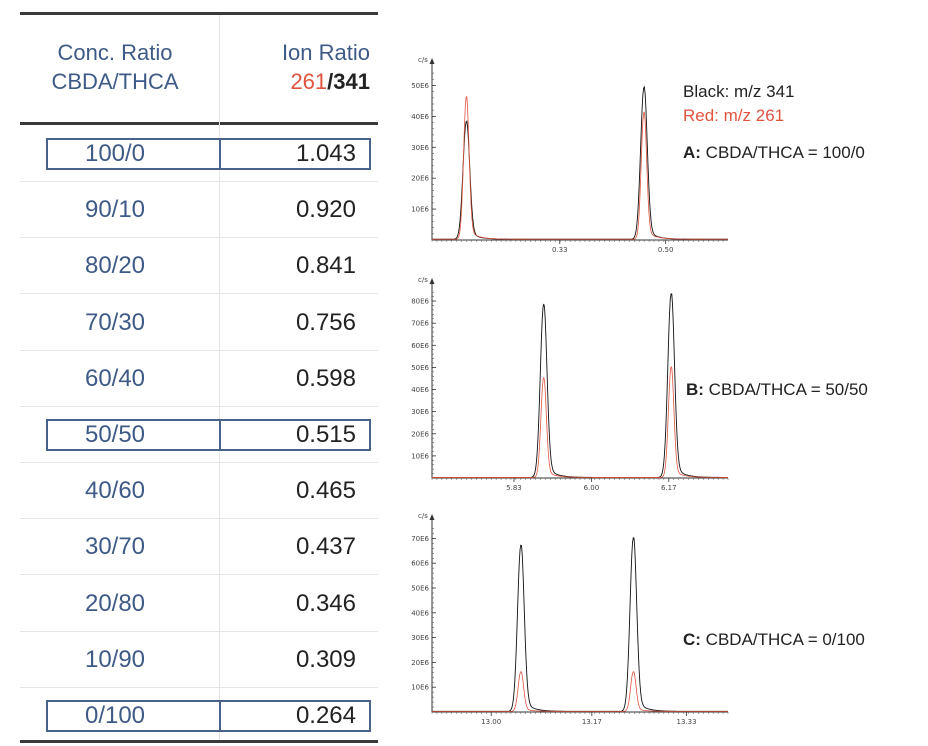  What do you see at coordinates (687, 722) in the screenshot?
I see `x-tick-label: 13.33` at bounding box center [687, 722].